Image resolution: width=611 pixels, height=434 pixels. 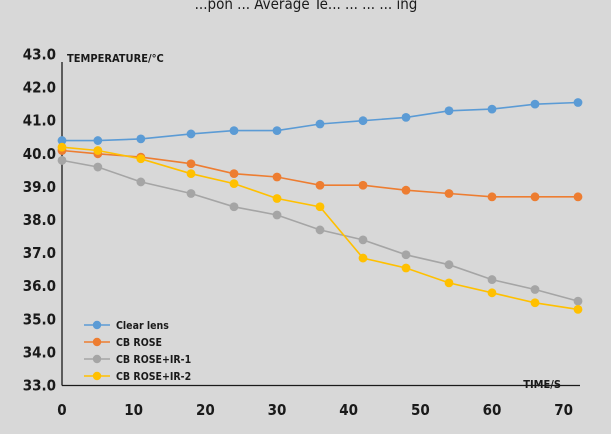 What do you see at coordinates (39, 352) in the screenshot?
I see `y-tick-label: 34.0` at bounding box center [39, 352].